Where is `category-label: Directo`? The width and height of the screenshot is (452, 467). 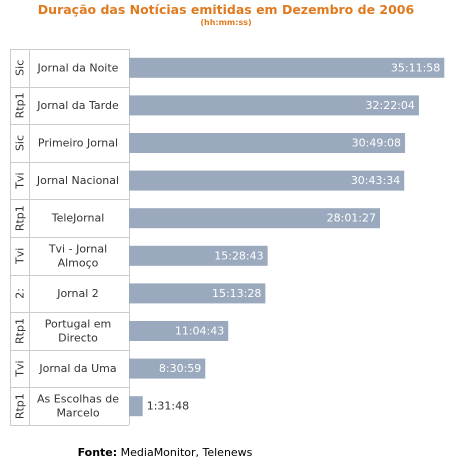 category-label: Directo is located at coordinates (78, 338).